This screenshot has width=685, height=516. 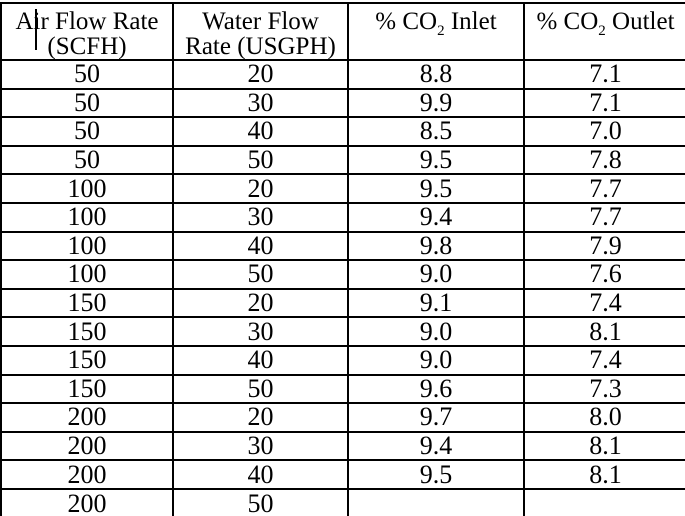 What do you see at coordinates (604, 131) in the screenshot?
I see `table-cell: 7.0` at bounding box center [604, 131].